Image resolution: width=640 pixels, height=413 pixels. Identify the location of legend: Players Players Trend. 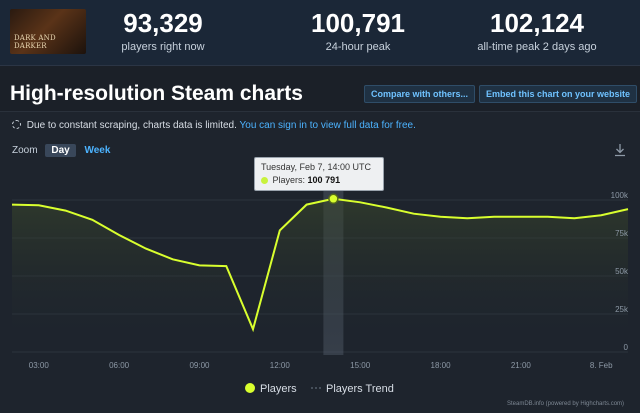
(319, 389).